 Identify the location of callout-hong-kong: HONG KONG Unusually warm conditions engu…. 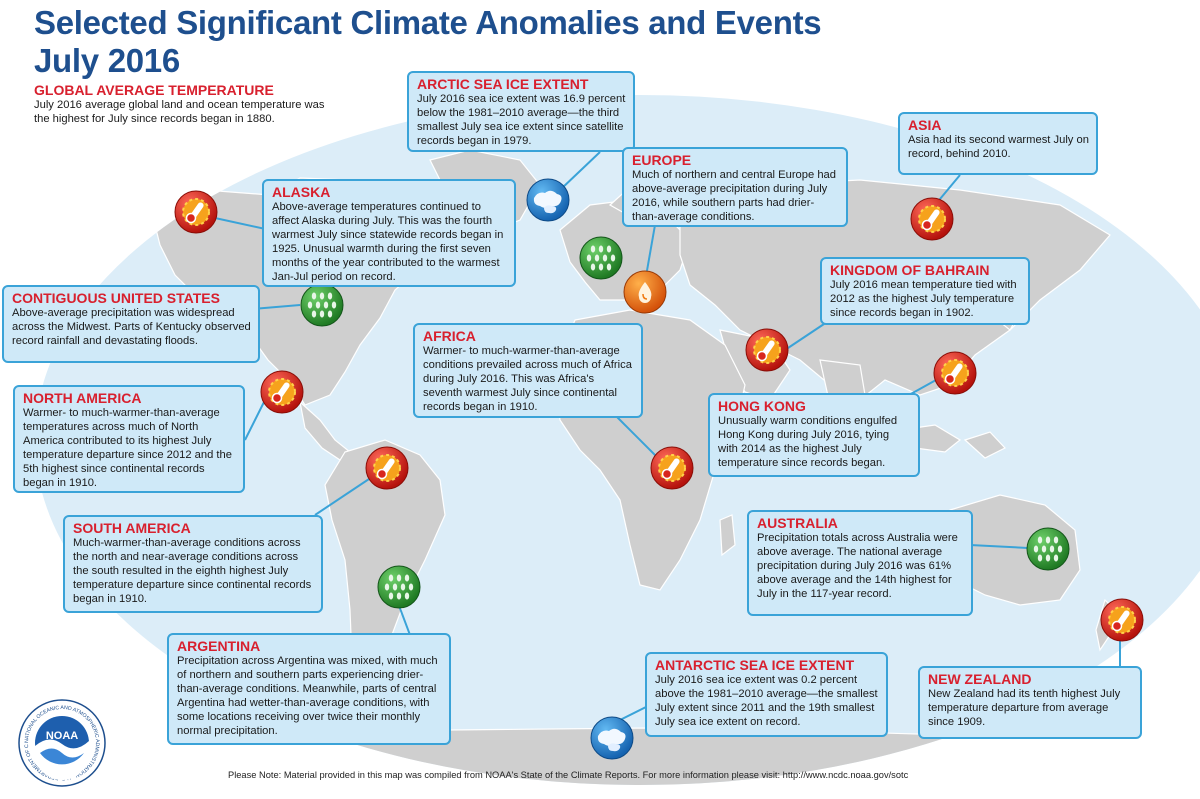
(814, 435).